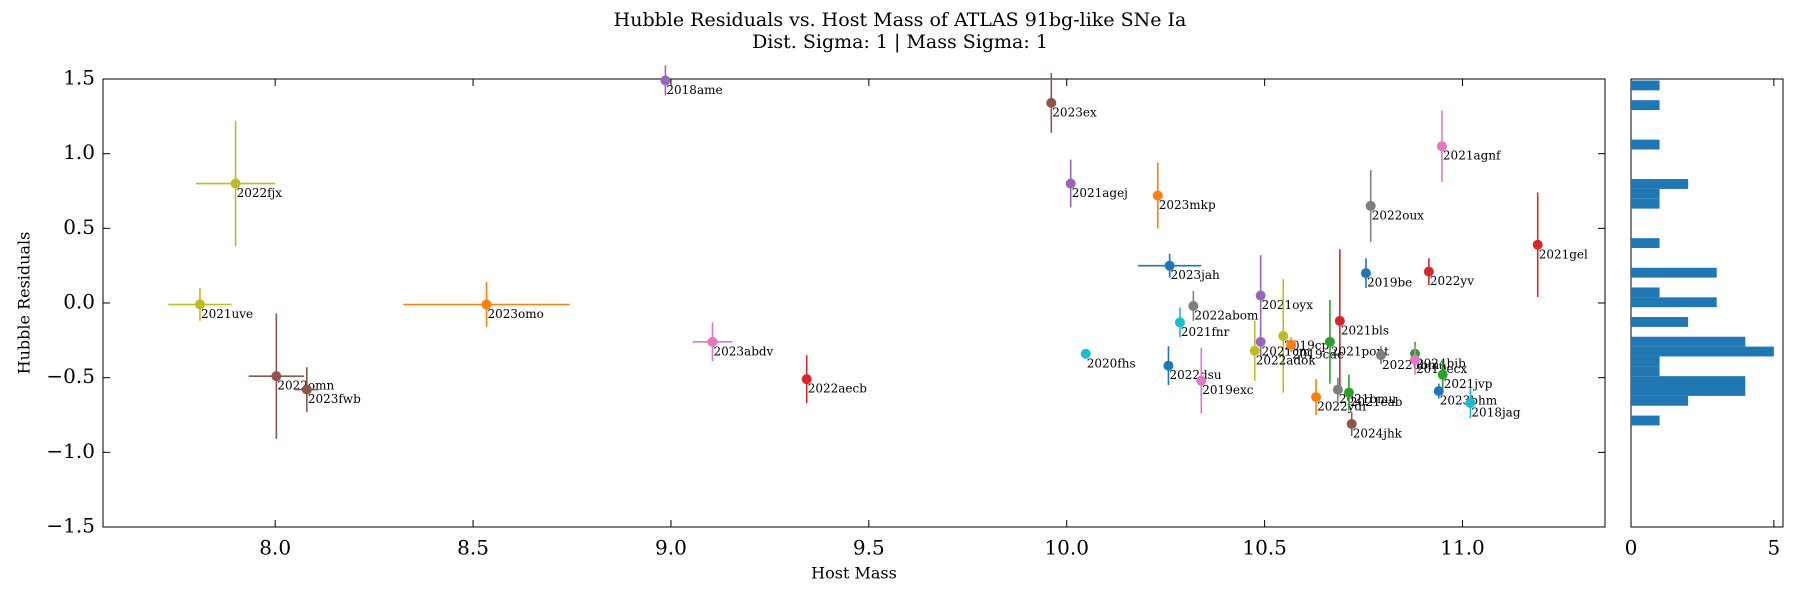  Describe the element at coordinates (1452, 281) in the screenshot. I see `point-label: 2022yv` at that location.